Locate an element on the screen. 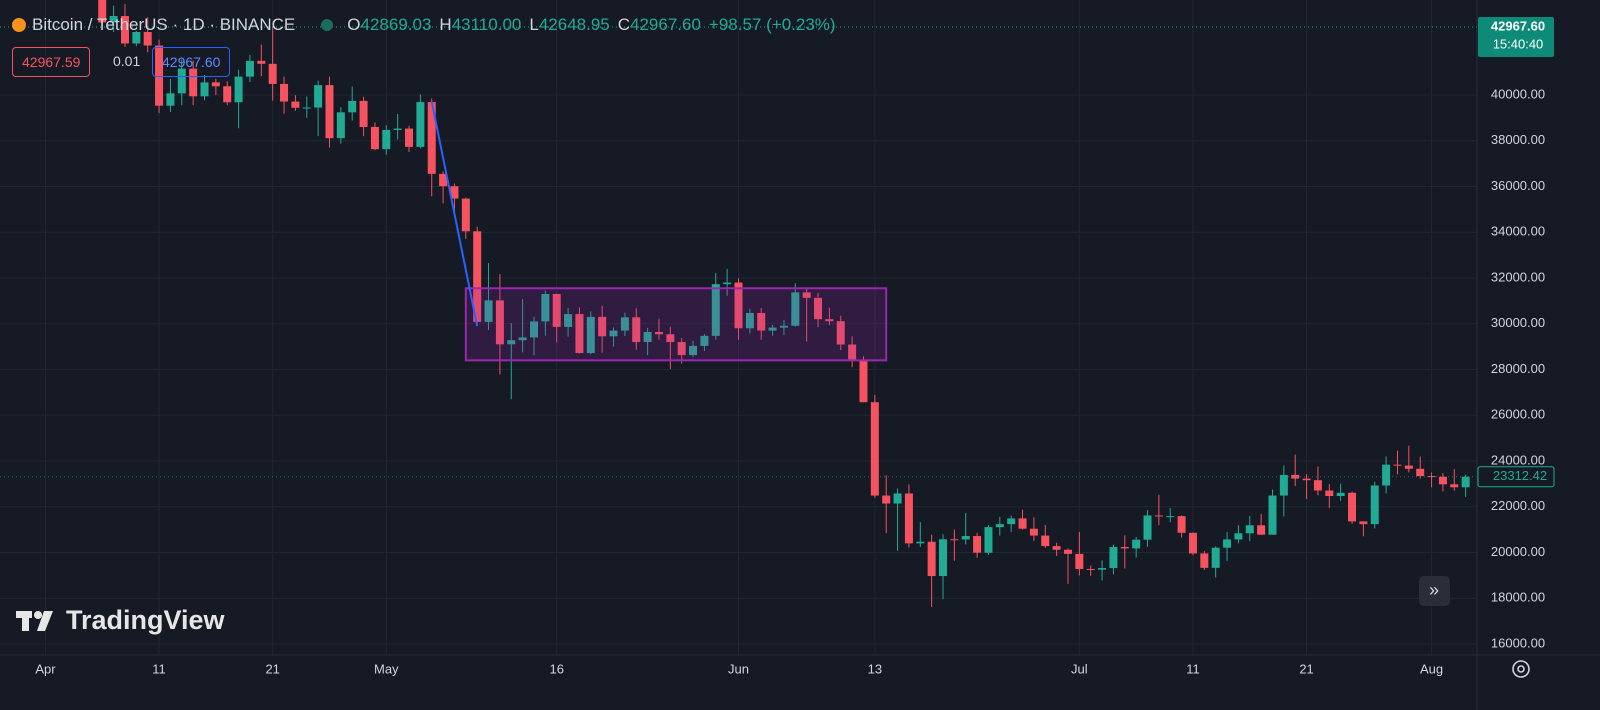 The height and width of the screenshot is (710, 1600). range-box is located at coordinates (676, 324).